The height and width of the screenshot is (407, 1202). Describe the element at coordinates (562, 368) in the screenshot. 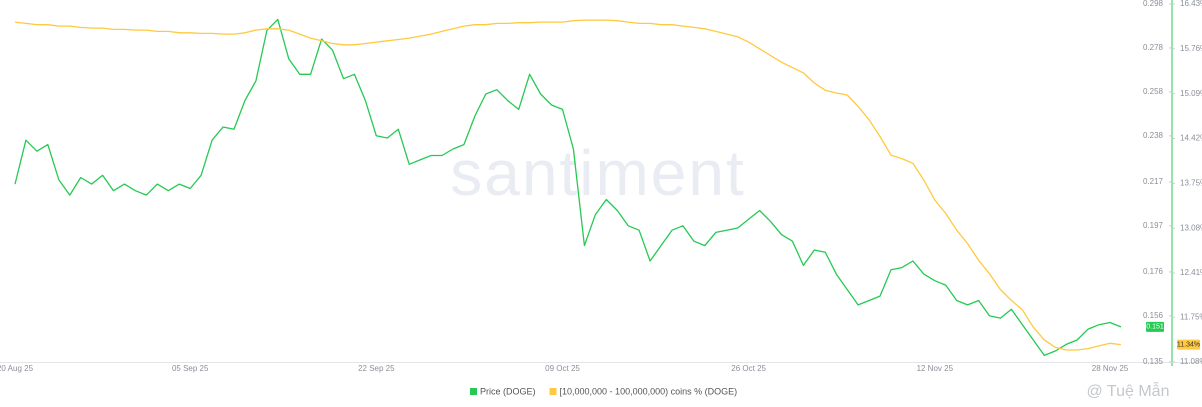

I see `x-tick-label: 09 Oct 25` at that location.